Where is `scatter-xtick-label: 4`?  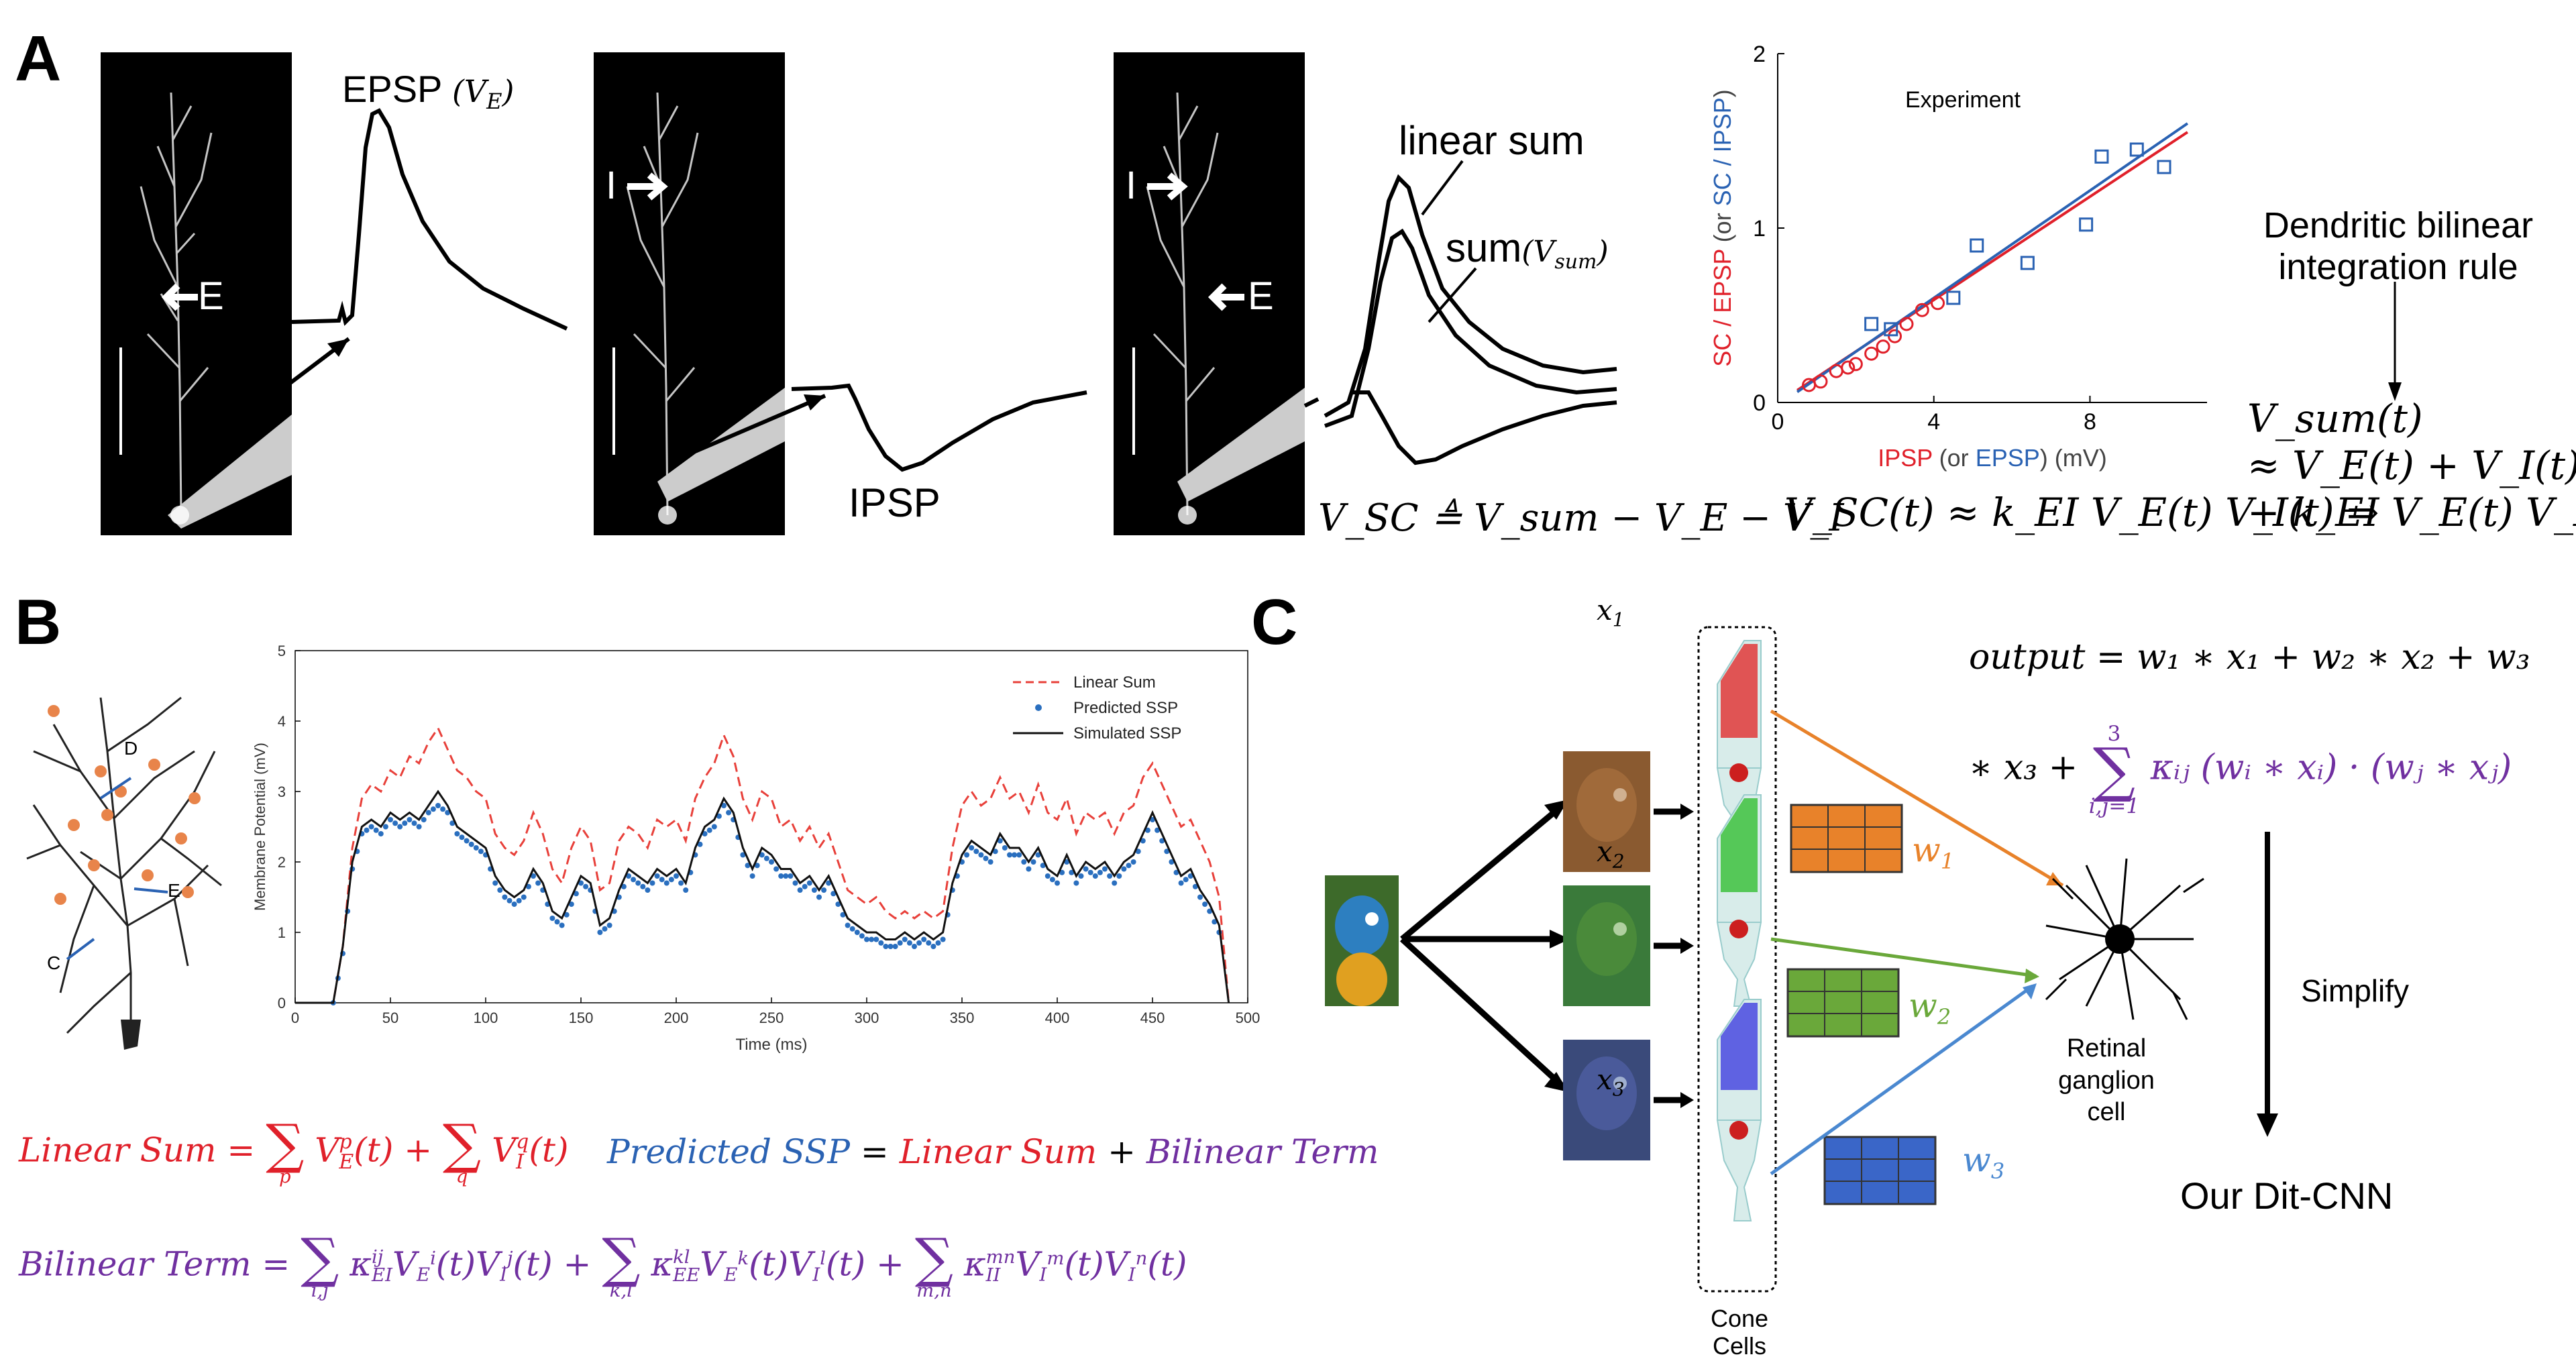 scatter-xtick-label: 4 is located at coordinates (1933, 422).